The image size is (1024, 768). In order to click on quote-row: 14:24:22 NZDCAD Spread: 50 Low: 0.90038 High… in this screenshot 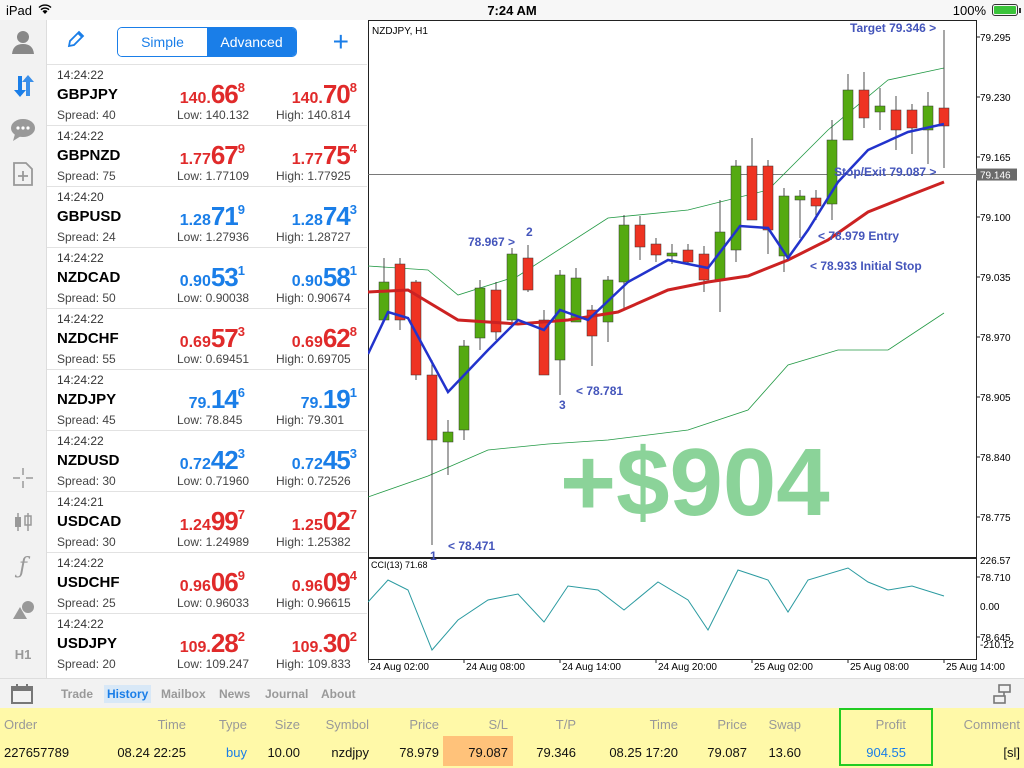, I will do `click(207, 277)`.